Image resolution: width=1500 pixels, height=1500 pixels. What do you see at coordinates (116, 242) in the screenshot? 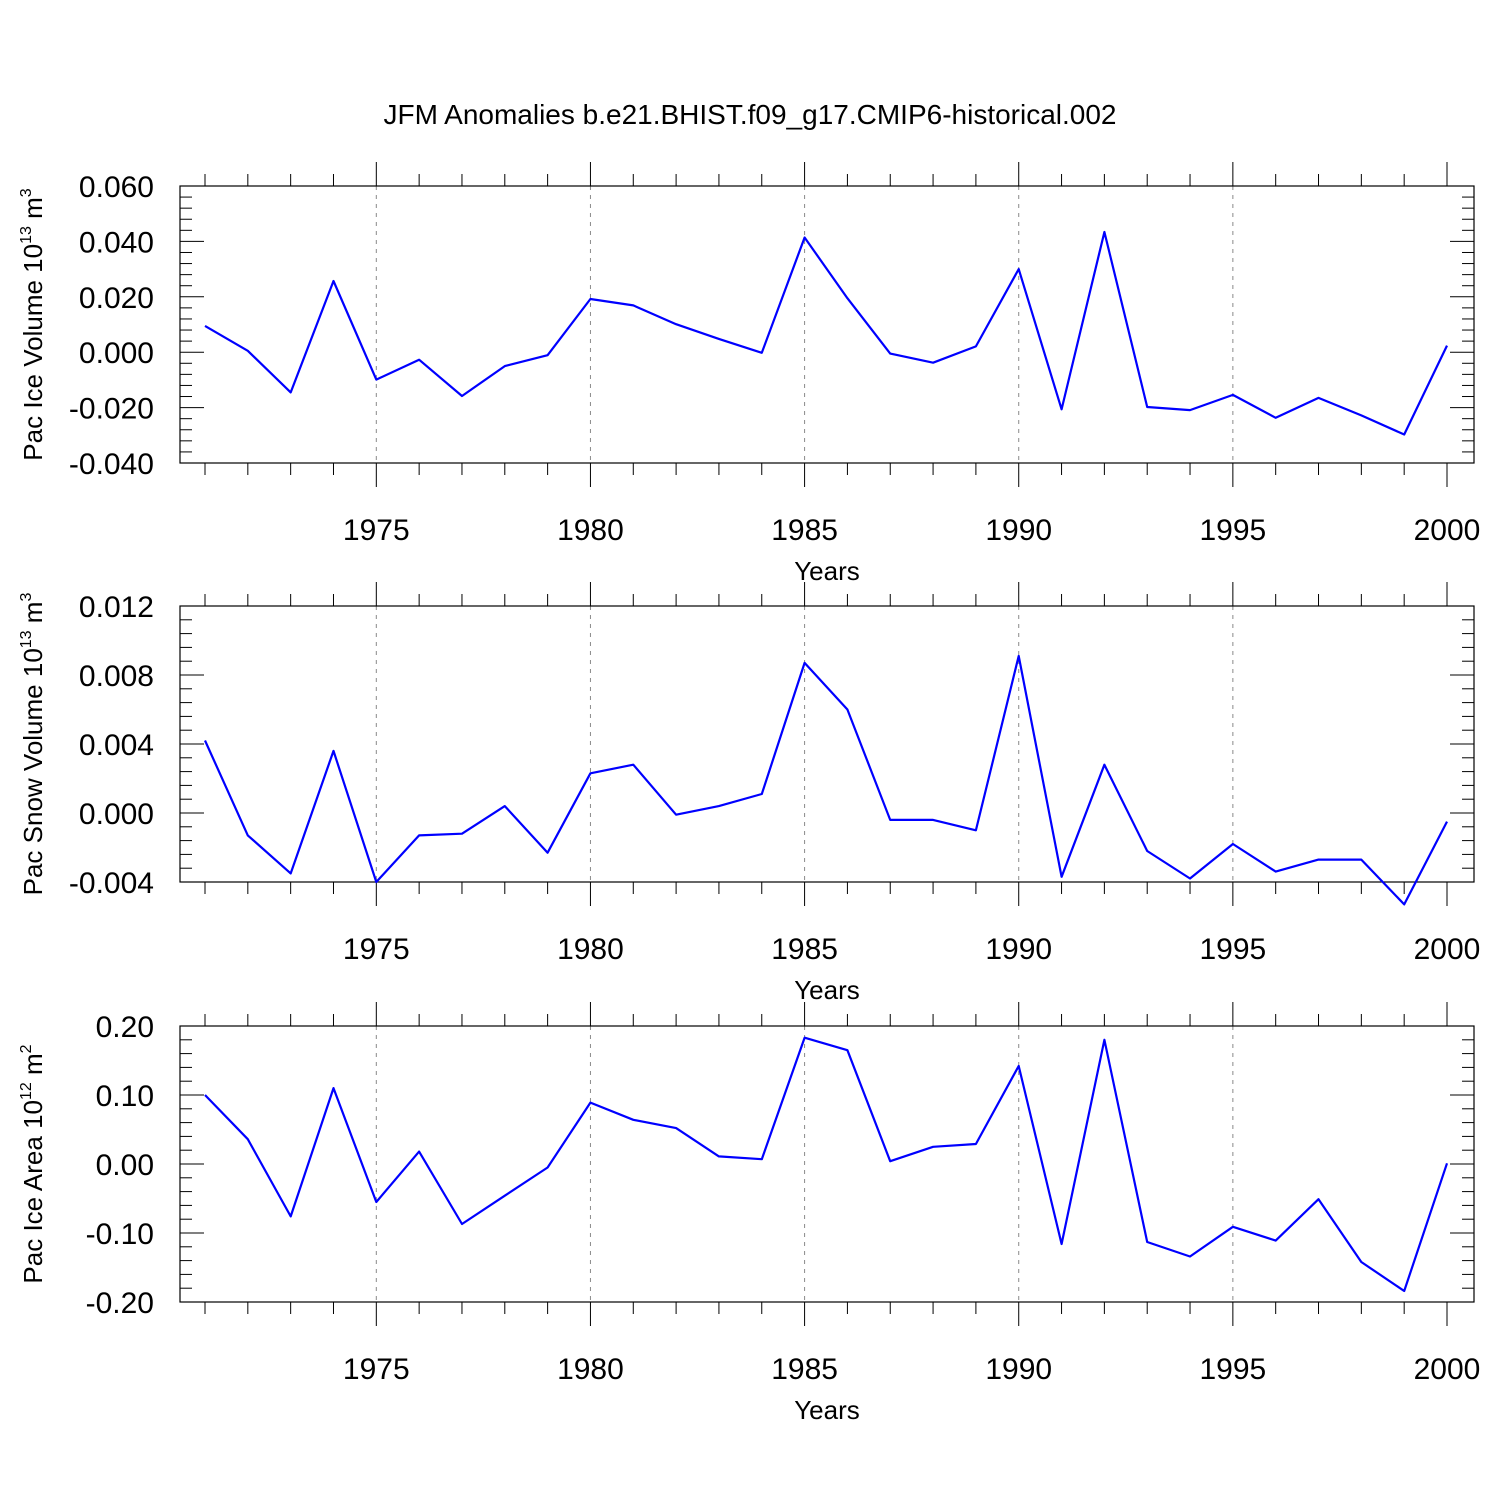
I see `y-tick-label: 0.040` at bounding box center [116, 242].